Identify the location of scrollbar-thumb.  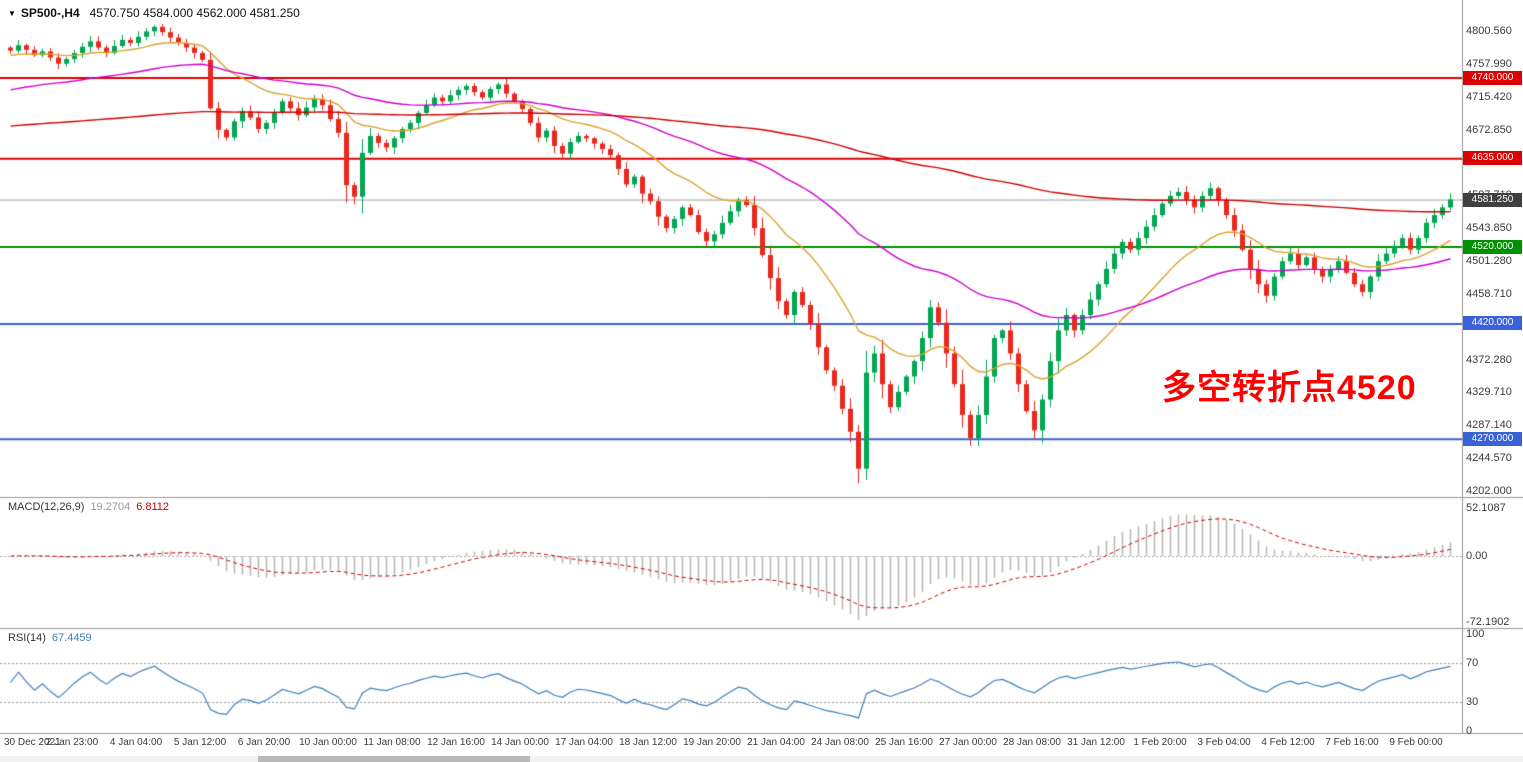
(394, 759).